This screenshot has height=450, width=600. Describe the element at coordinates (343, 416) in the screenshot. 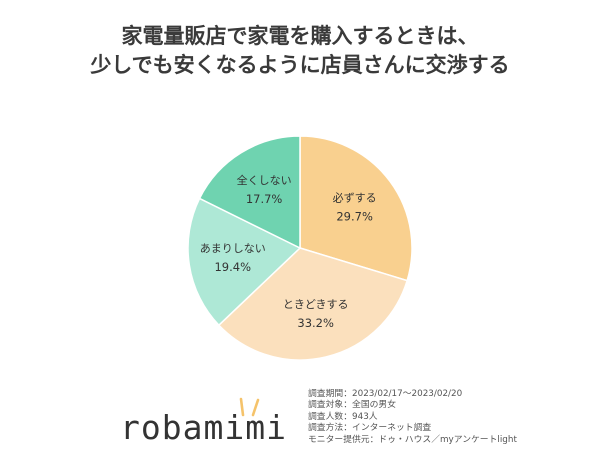

I see `survey-row: 調査人数：943人` at that location.